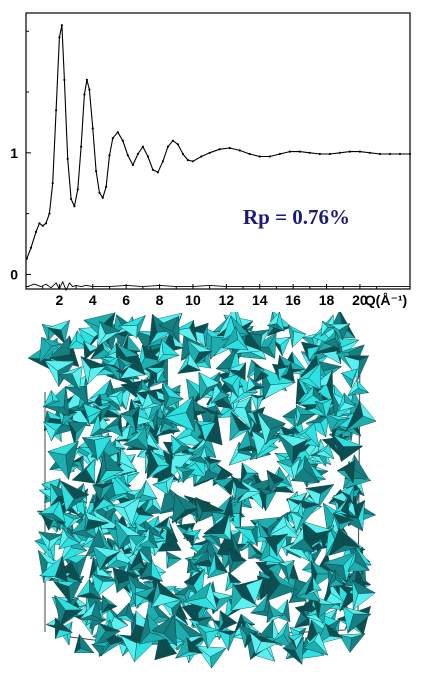 The height and width of the screenshot is (682, 430). I want to click on x-tick-label: 20, so click(360, 300).